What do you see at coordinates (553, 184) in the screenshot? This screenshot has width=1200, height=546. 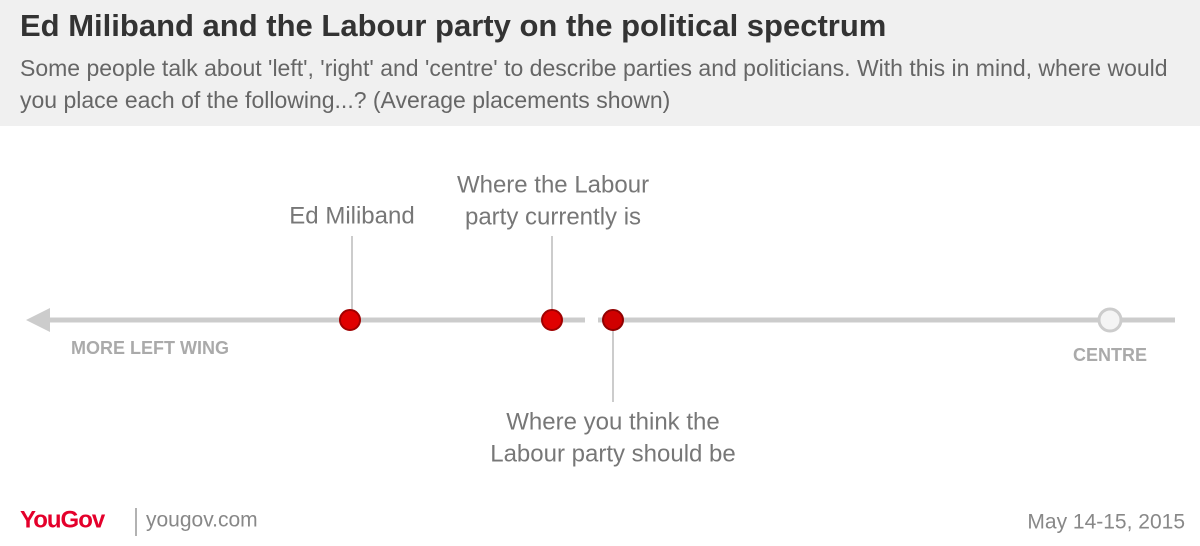 I see `node-label: Where the Labour` at bounding box center [553, 184].